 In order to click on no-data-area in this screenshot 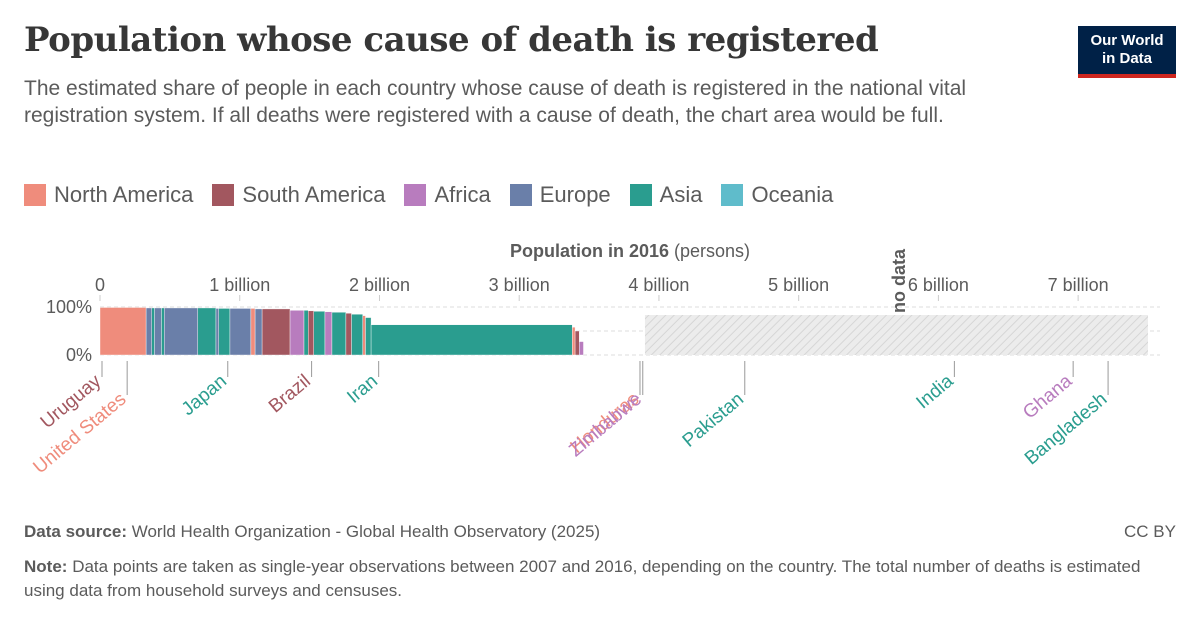, I will do `click(896, 335)`.